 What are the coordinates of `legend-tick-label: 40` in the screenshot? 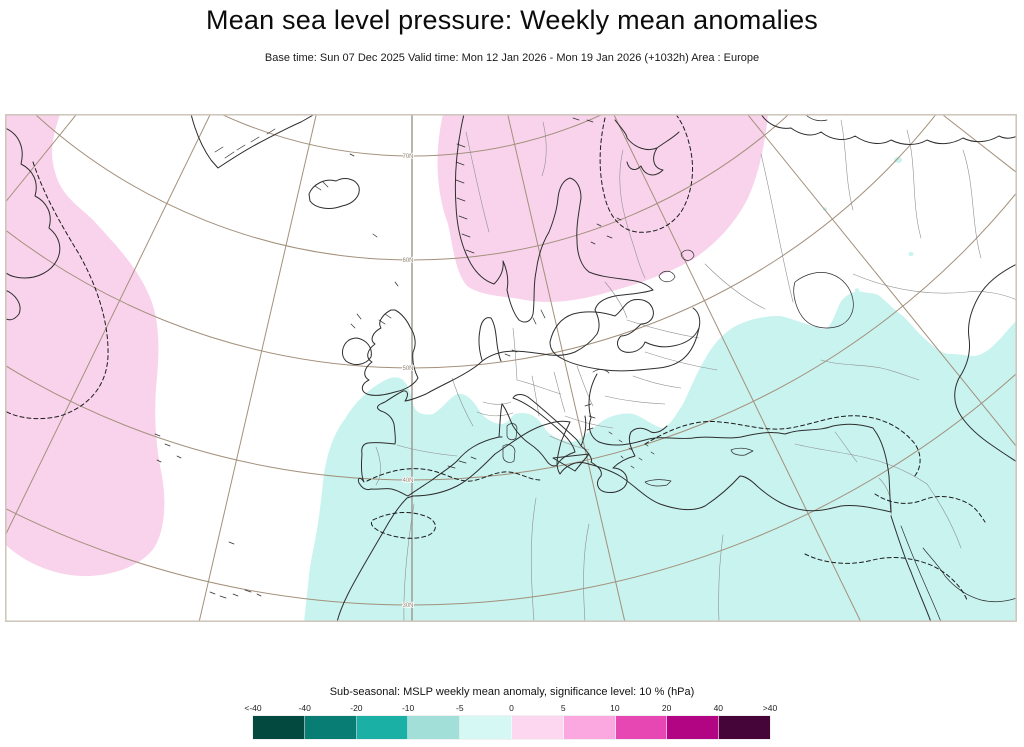 It's located at (718, 708).